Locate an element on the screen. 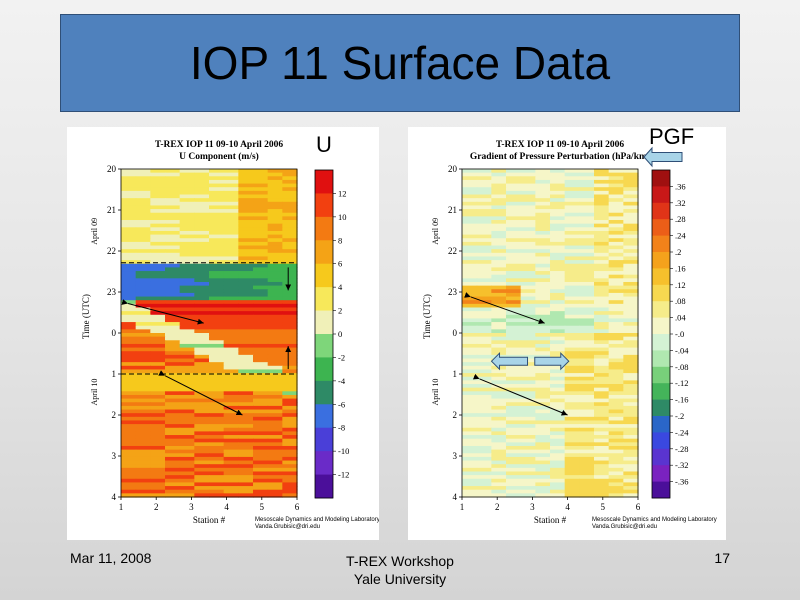  y-tick-label: 3 is located at coordinates (114, 456).